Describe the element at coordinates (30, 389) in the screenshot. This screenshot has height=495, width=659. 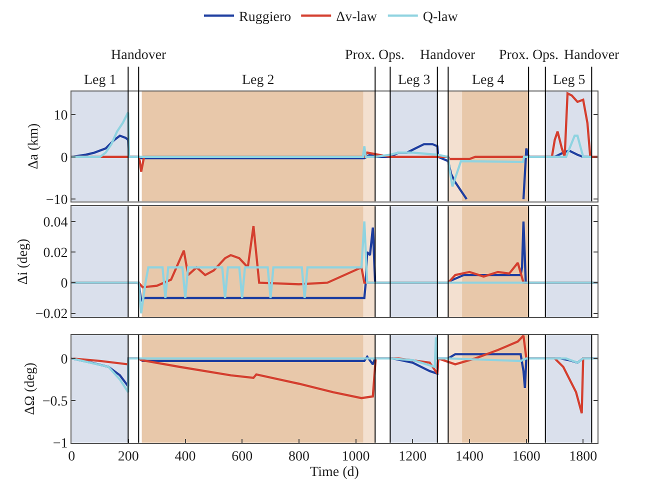
I see `y-axis-title: ΔΩ (deg)` at that location.